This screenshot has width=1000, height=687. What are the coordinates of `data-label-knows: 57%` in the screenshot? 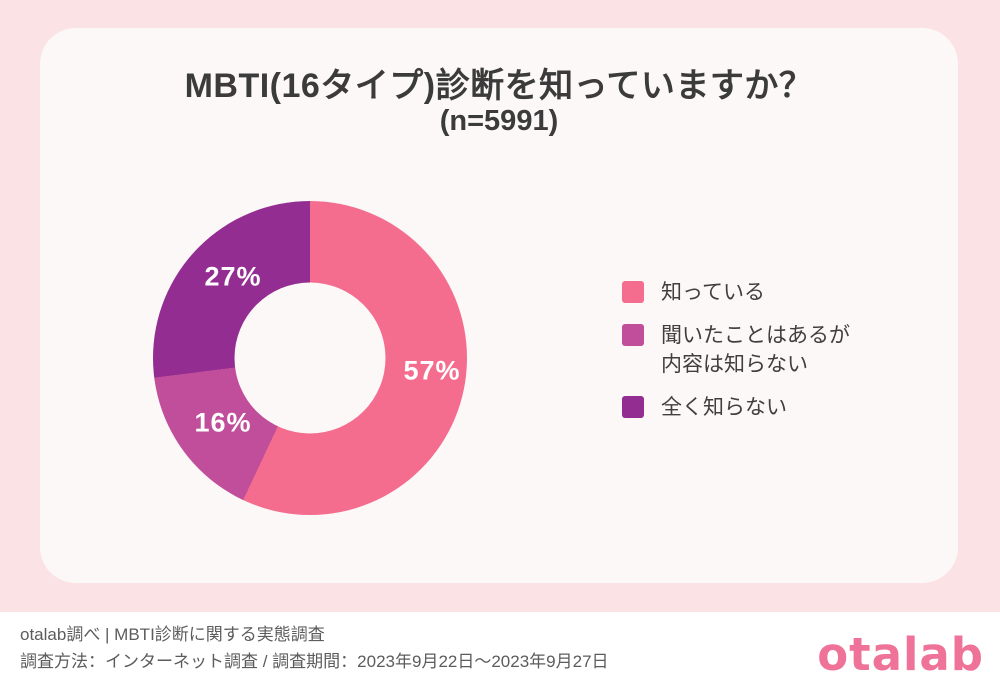 It's located at (432, 370).